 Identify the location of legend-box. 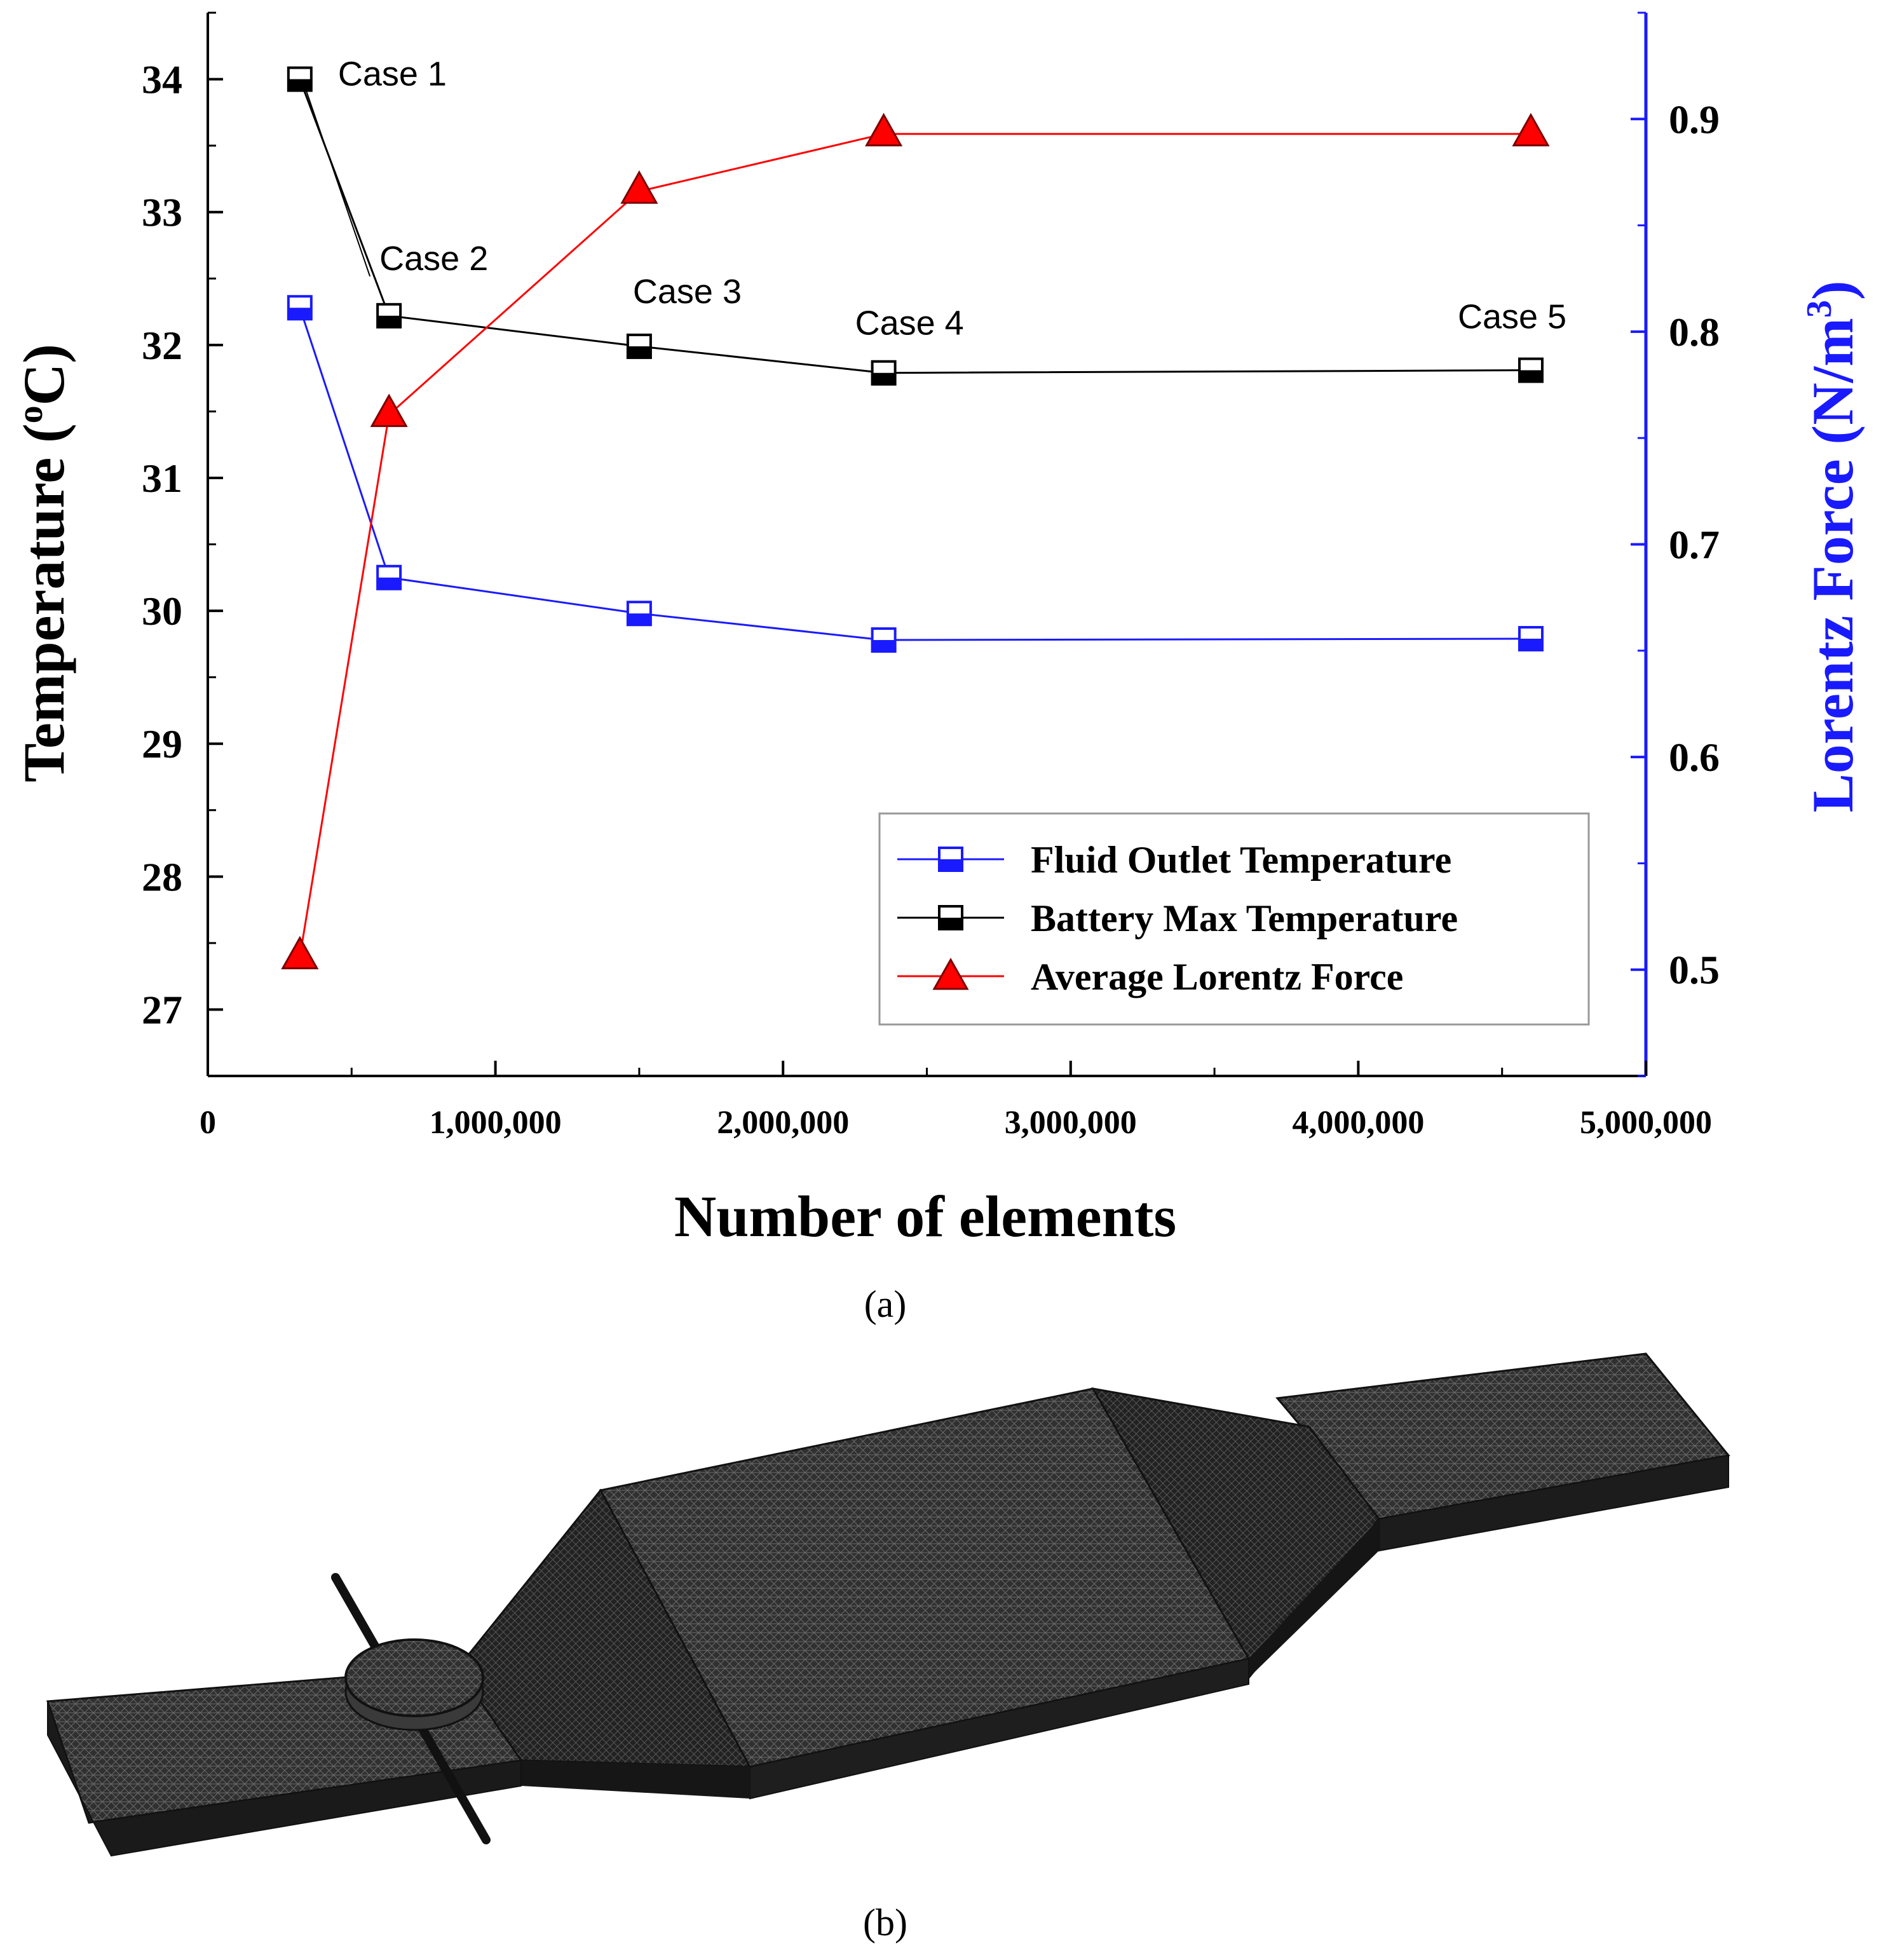
(1234, 919).